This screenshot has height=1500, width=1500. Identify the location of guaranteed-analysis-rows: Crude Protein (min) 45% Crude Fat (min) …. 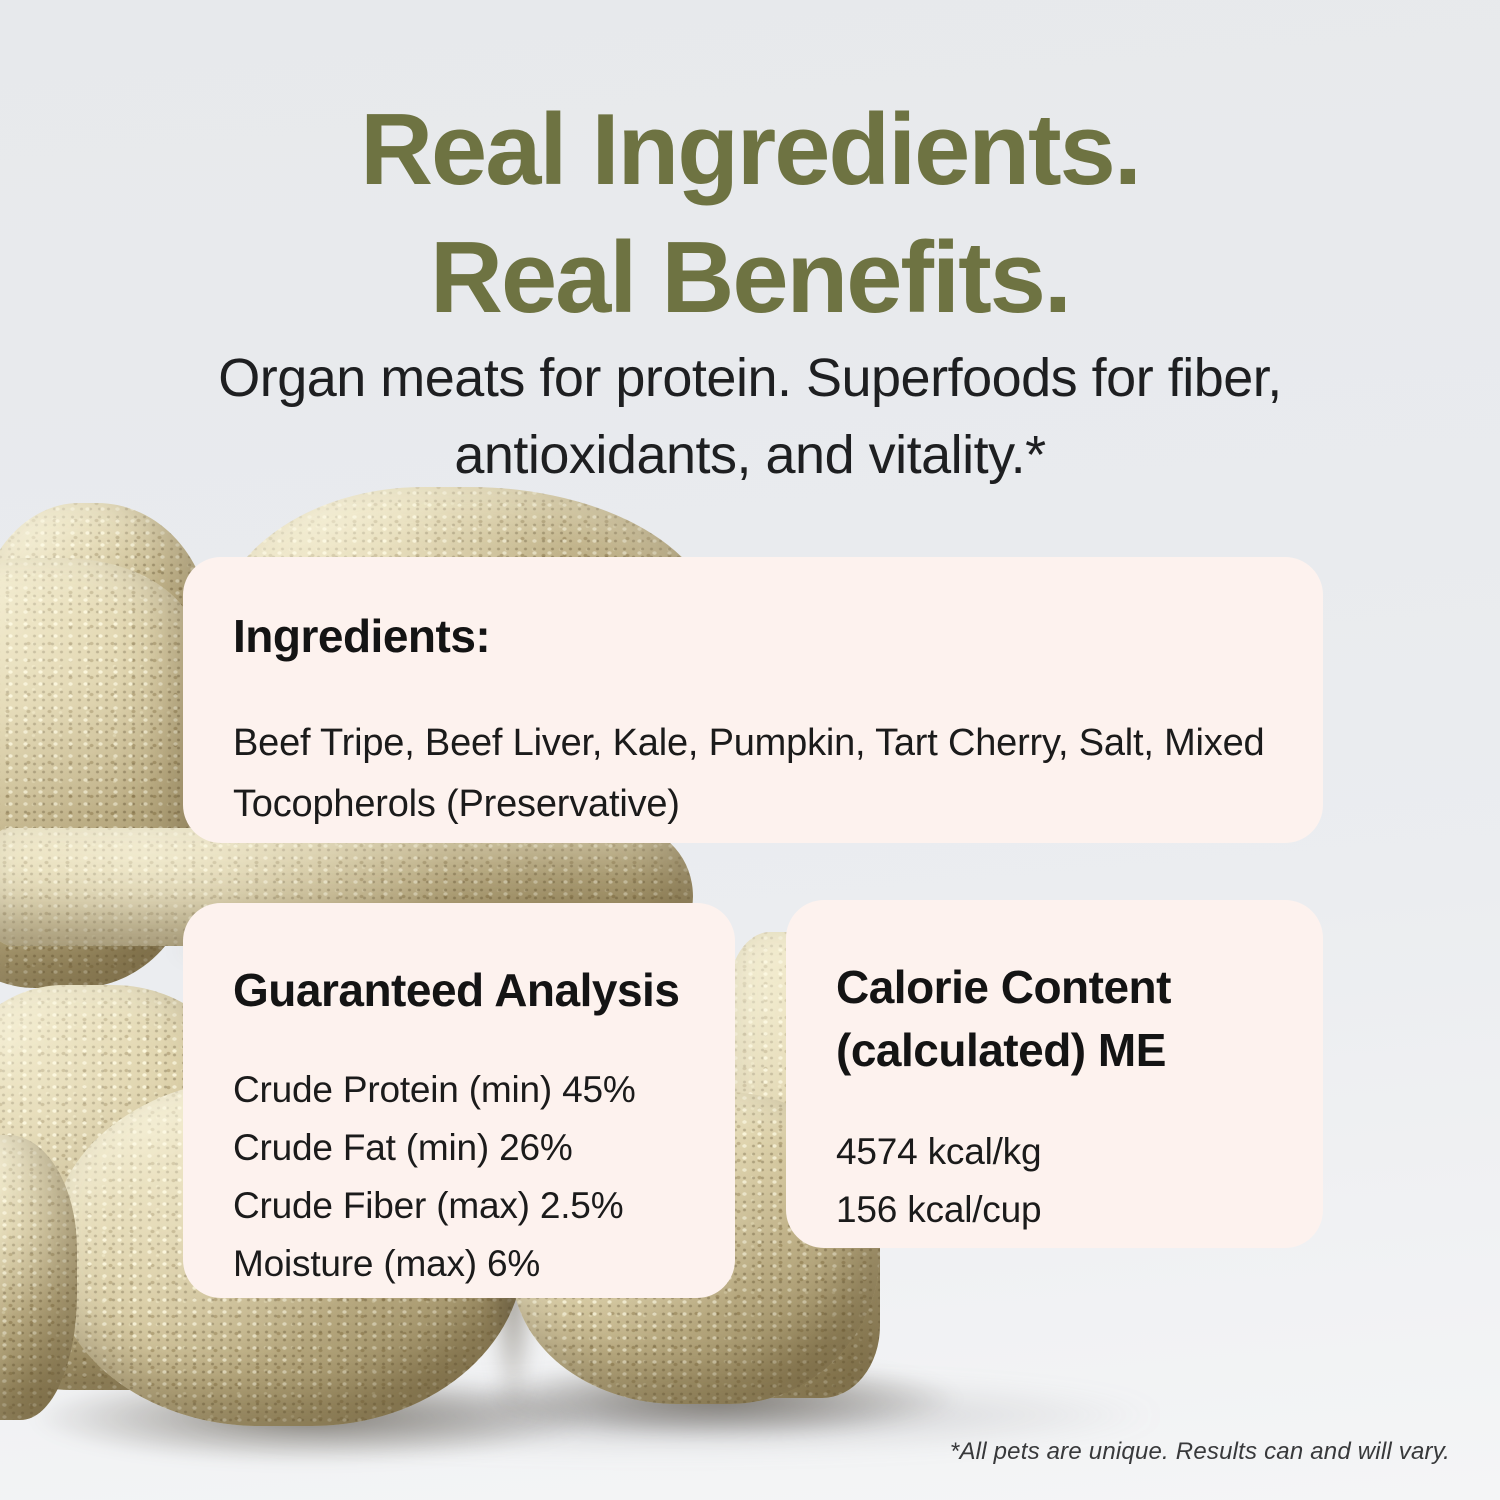
(459, 1177).